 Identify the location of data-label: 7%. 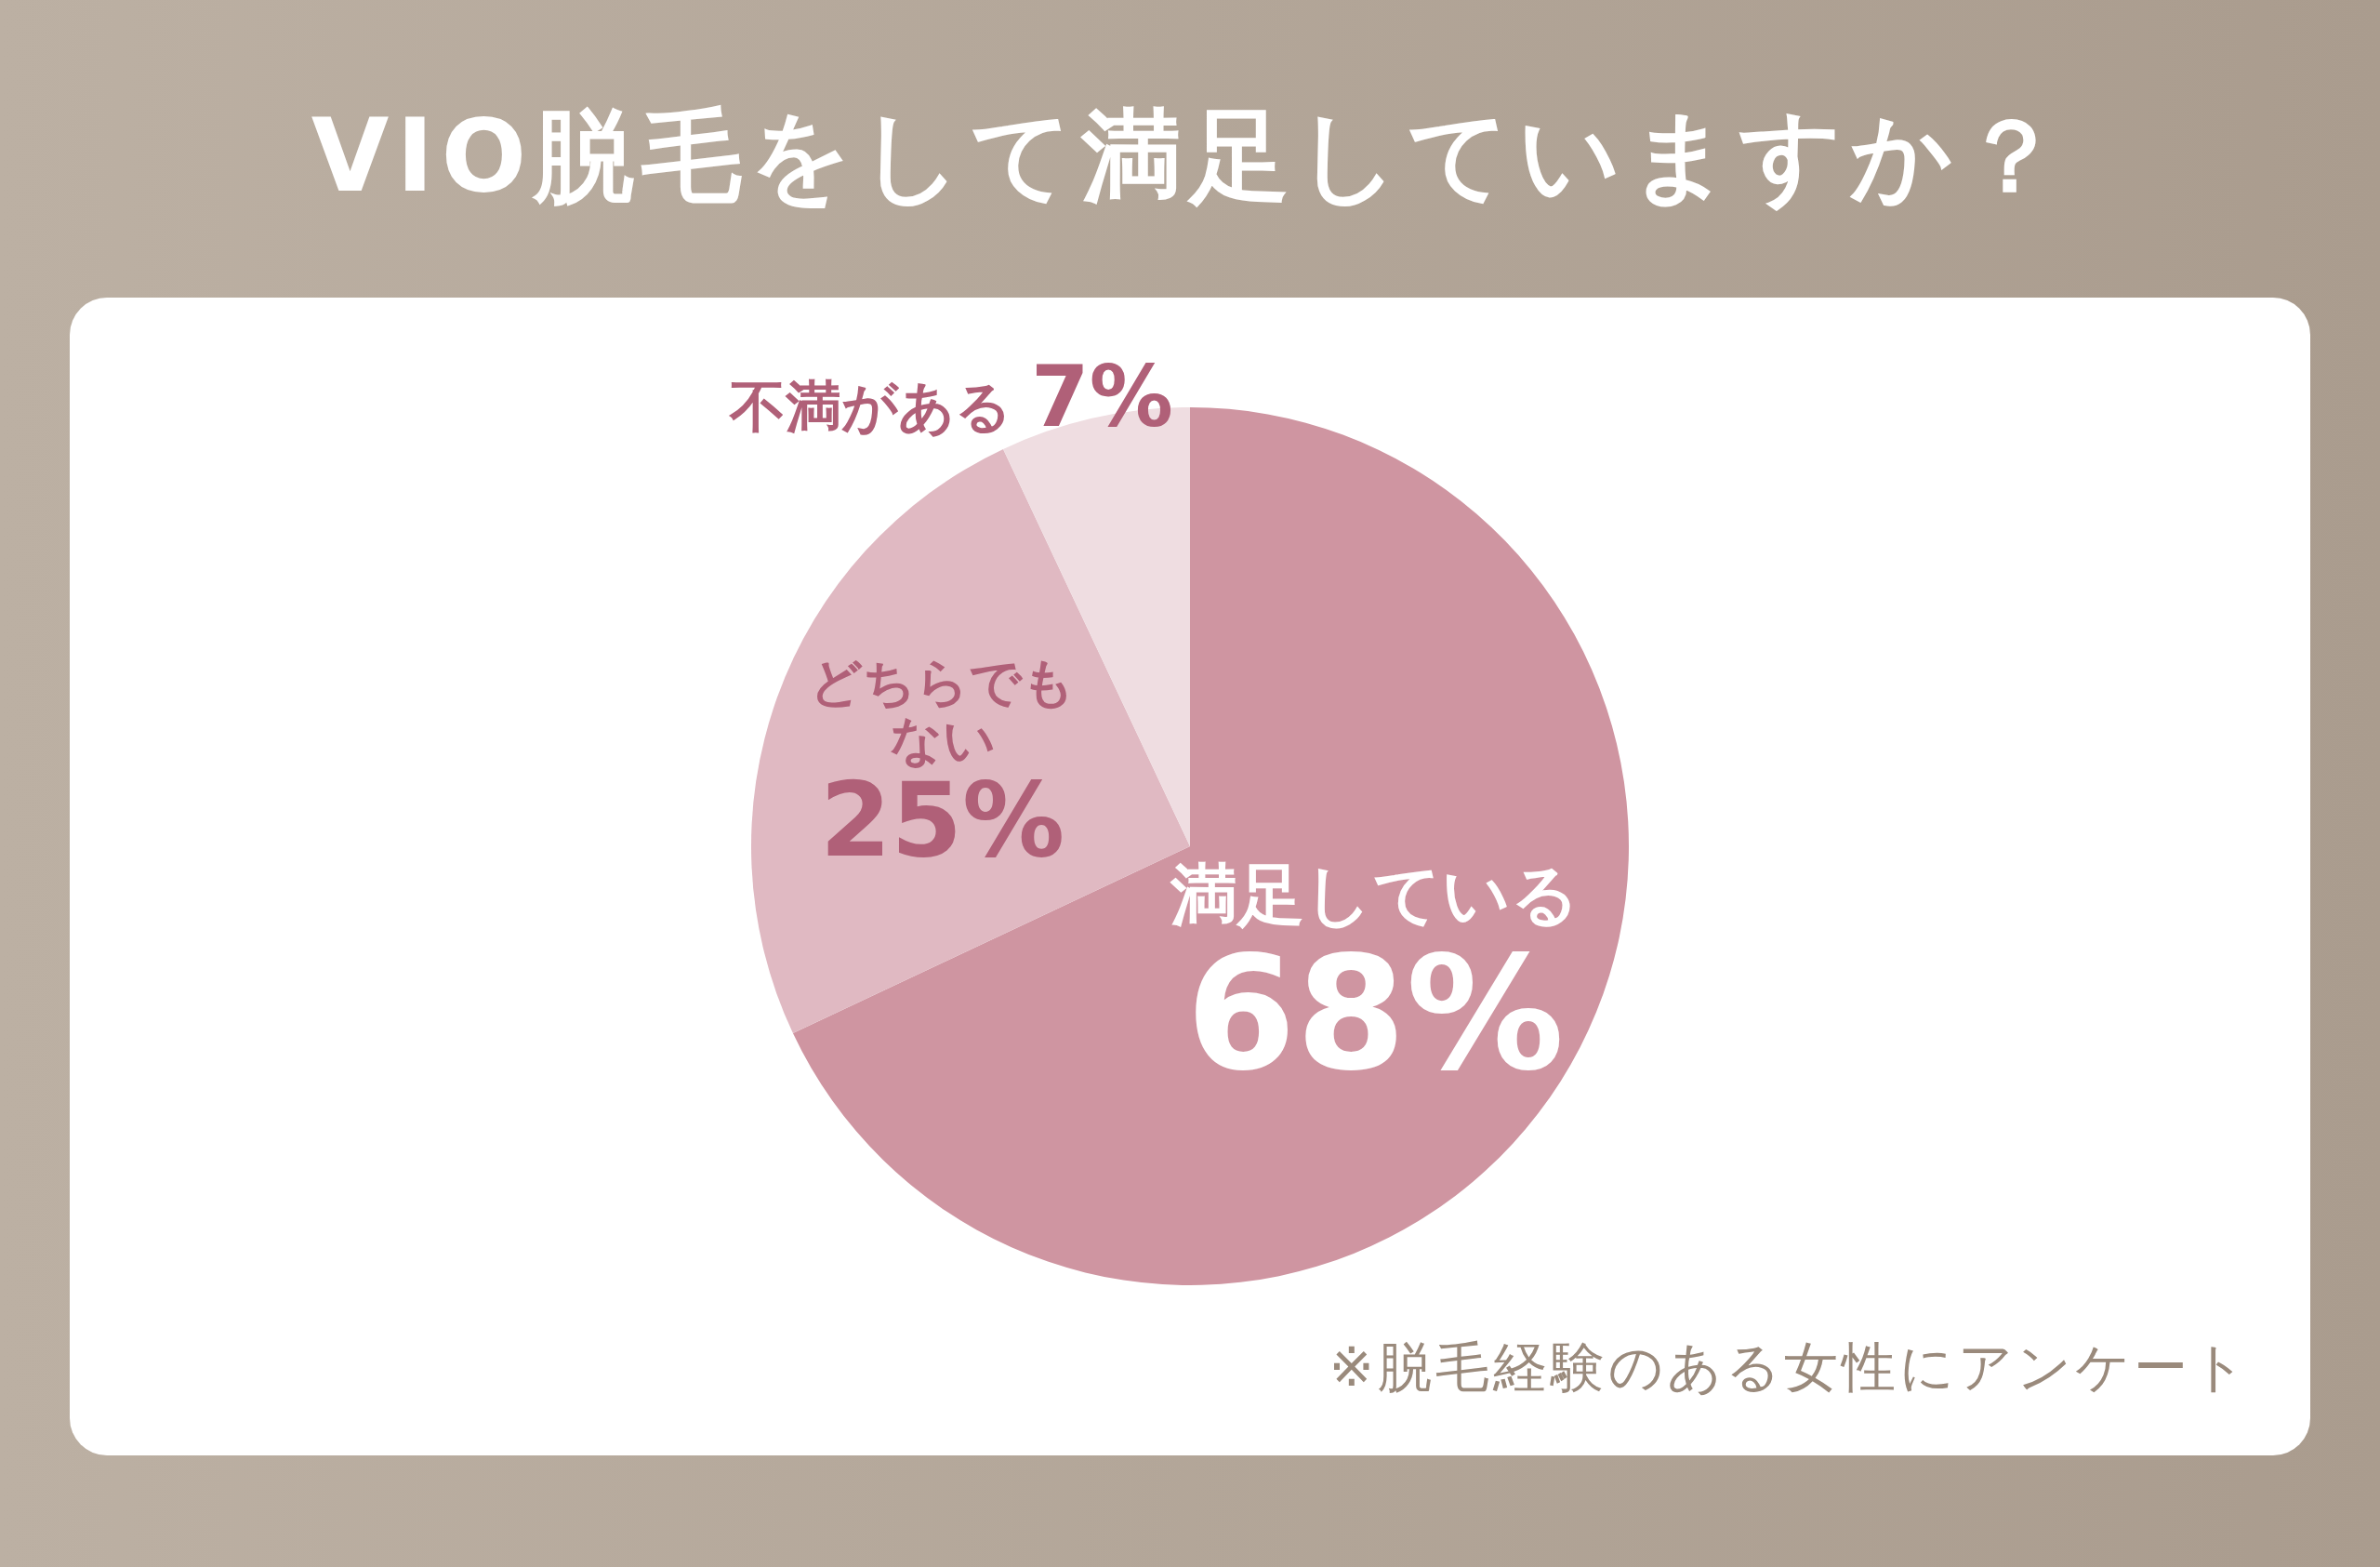
(1102, 396).